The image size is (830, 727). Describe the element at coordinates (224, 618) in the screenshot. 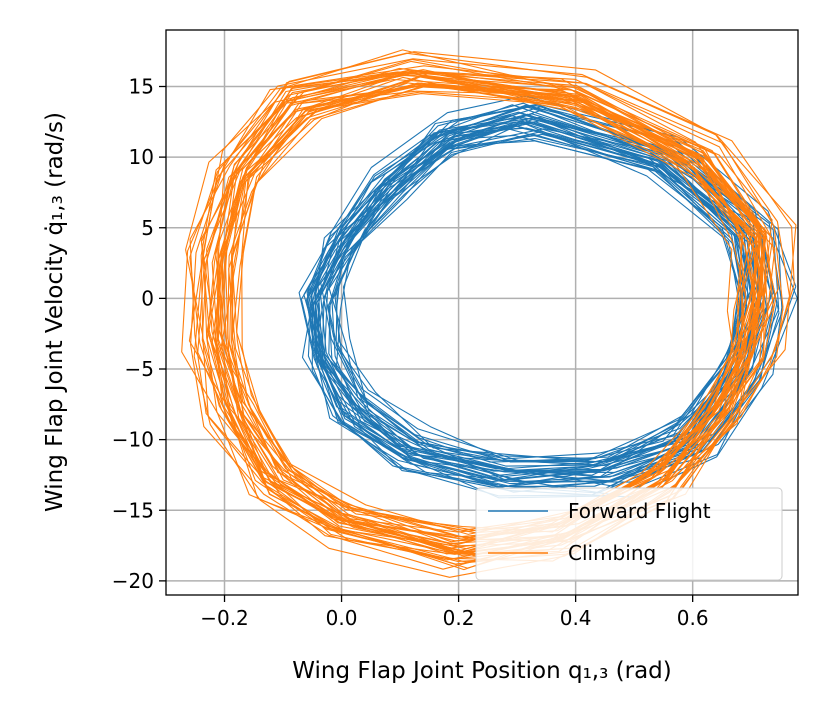

I see `x-tick-label: −0.2` at that location.